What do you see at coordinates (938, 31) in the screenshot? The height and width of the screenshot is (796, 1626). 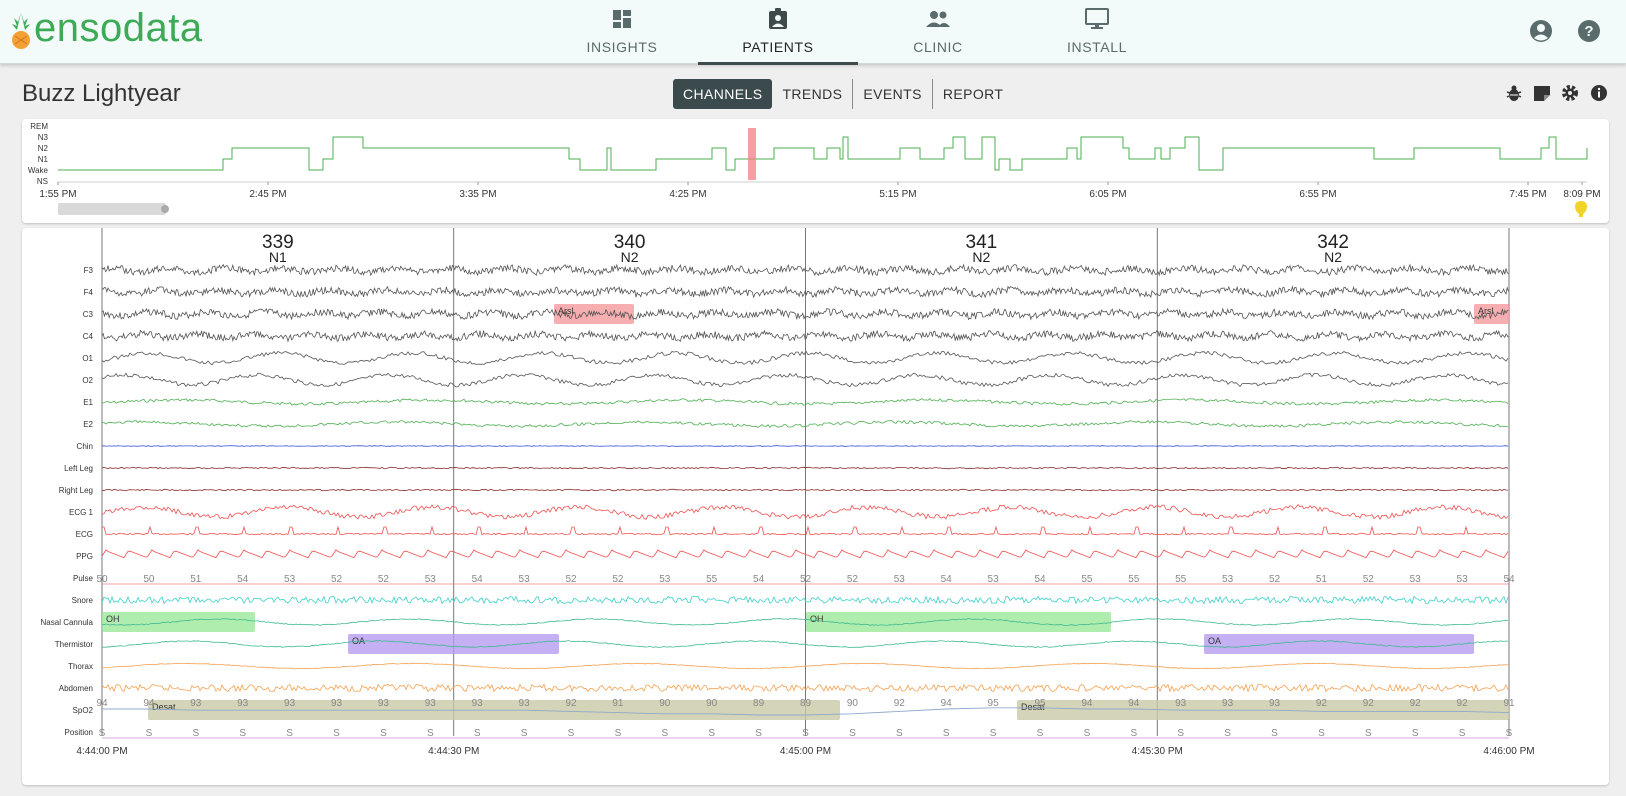 I see `nav-clinic: CLINIC` at bounding box center [938, 31].